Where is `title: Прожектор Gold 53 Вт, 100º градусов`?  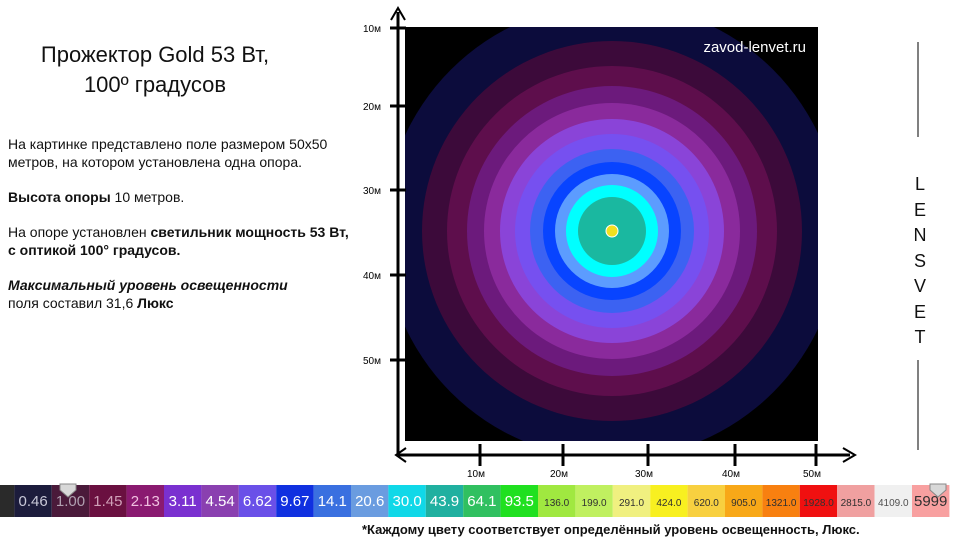 title: Прожектор Gold 53 Вт, 100º градусов is located at coordinates (155, 70).